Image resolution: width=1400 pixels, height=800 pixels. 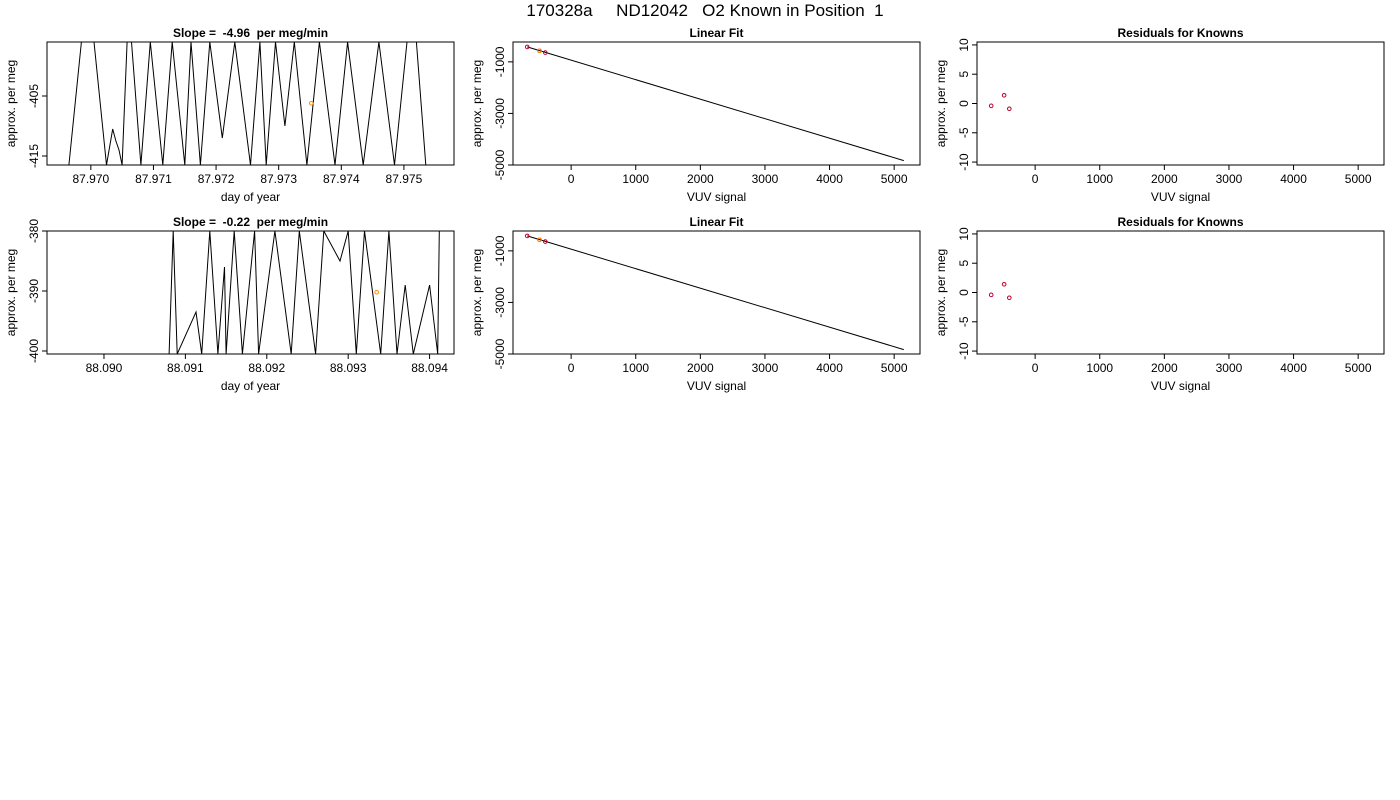 What do you see at coordinates (250, 222) in the screenshot?
I see `panel-title: Slope = -0.22 per meg/min` at bounding box center [250, 222].